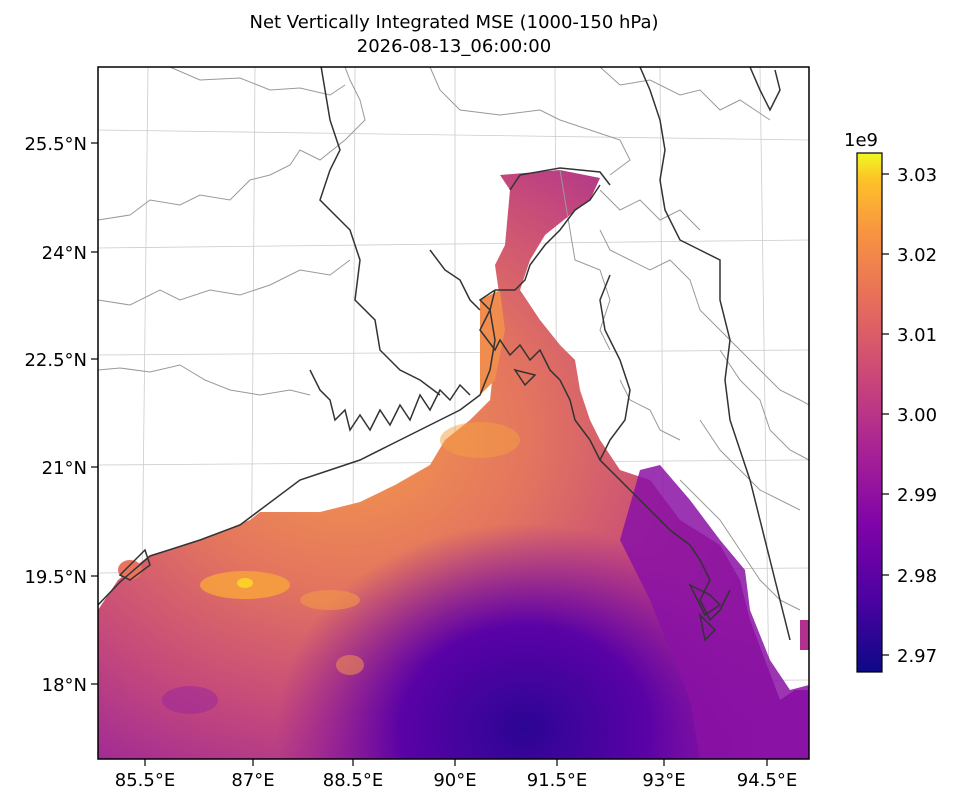 The image size is (958, 805). I want to click on y-tick-label: 25.5°N, so click(55, 144).